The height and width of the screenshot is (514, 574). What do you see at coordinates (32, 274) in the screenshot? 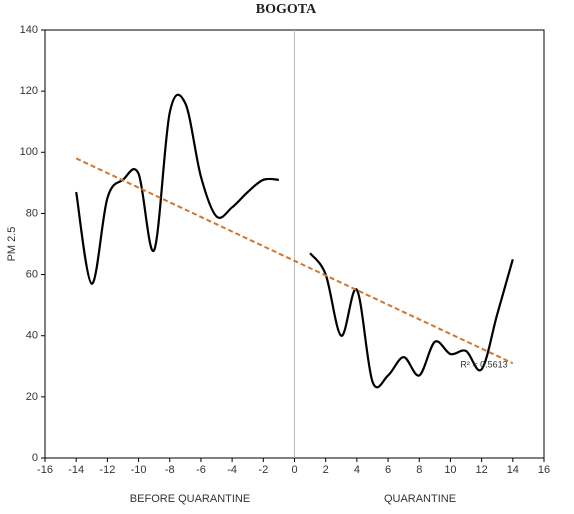
I see `y-tick-label: 60` at bounding box center [32, 274].